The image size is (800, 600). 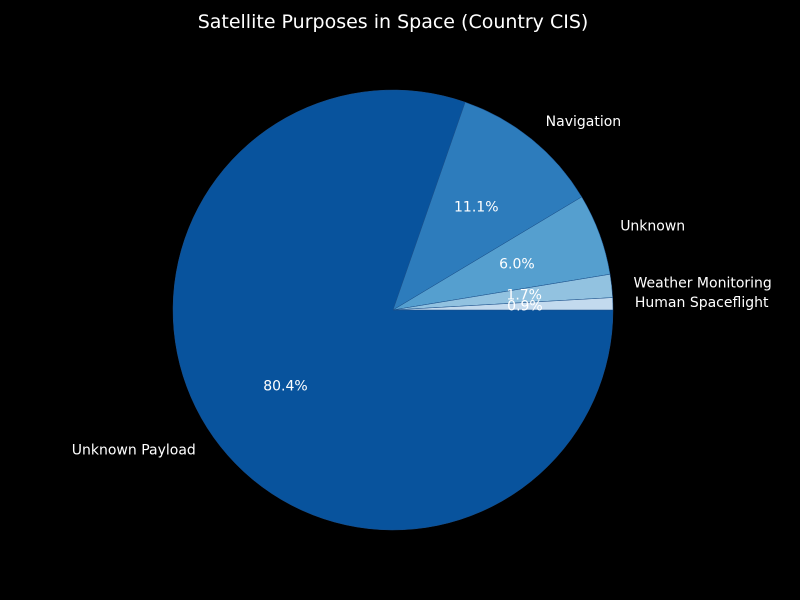 I want to click on slice-percent-human-spaceflight: 0.9%, so click(x=525, y=306).